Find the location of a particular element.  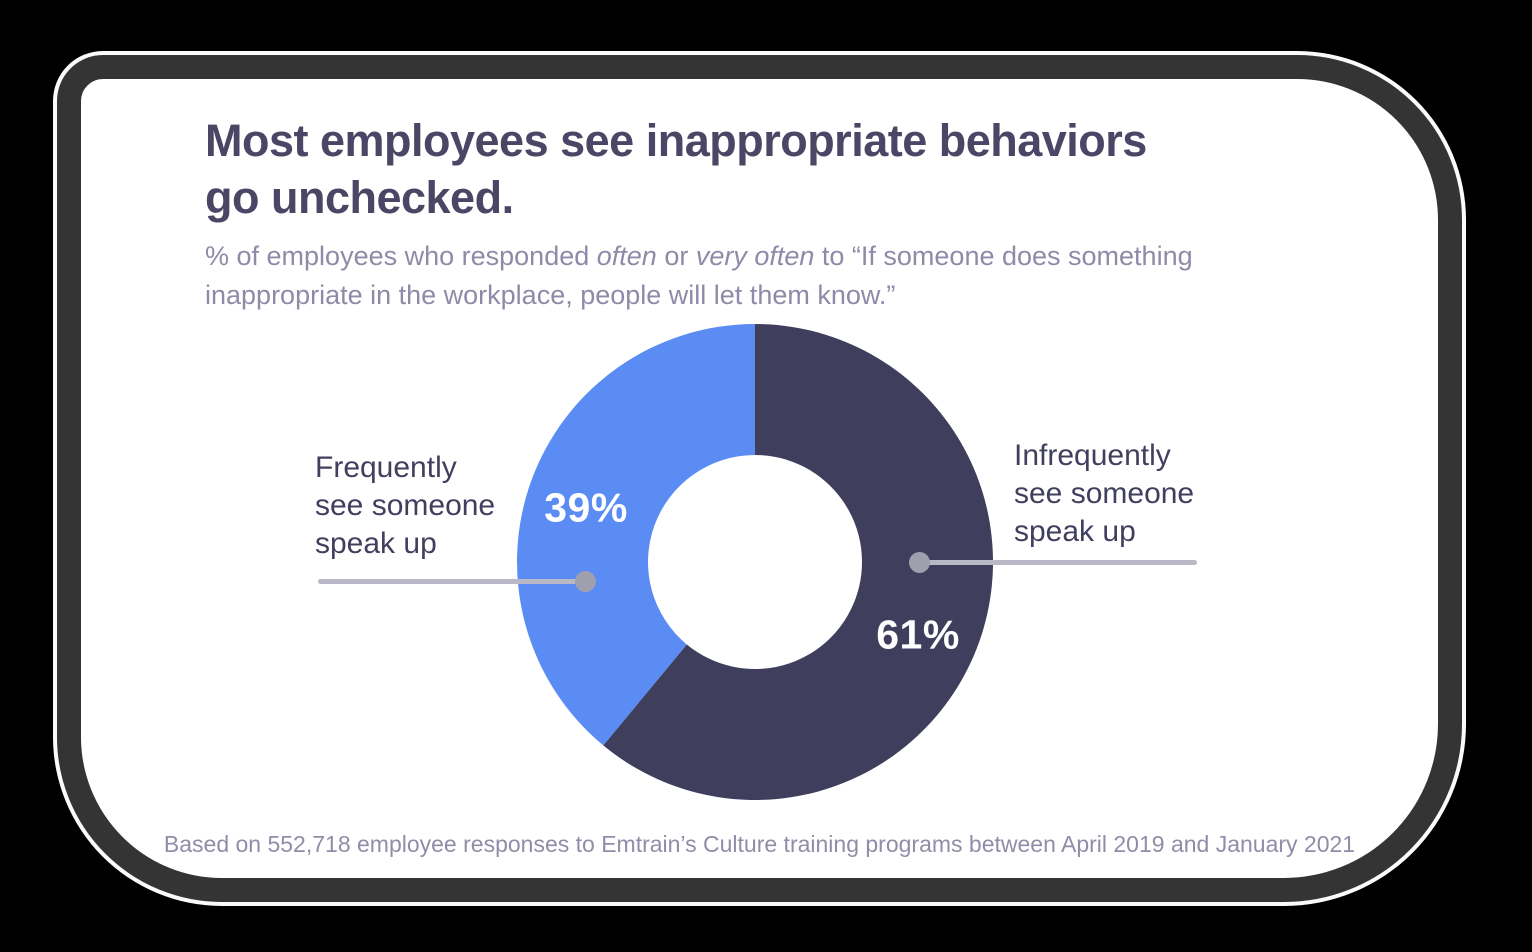

value-label-infrequently: 61% is located at coordinates (918, 634).